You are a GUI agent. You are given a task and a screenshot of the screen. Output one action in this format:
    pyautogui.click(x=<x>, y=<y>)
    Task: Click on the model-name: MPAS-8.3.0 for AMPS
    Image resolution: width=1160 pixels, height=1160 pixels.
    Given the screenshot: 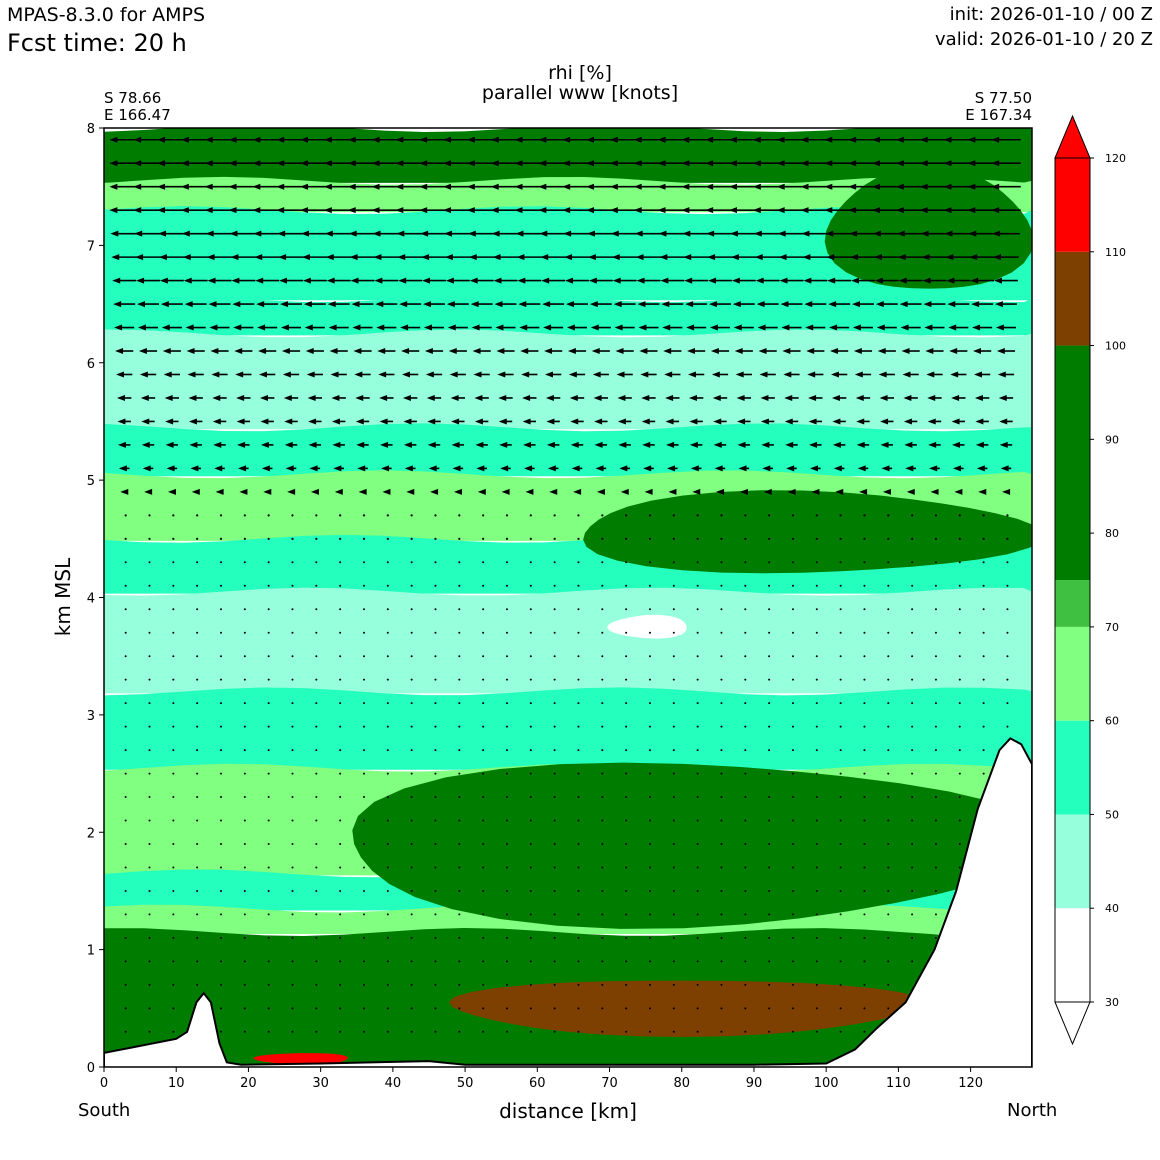 What is the action you would take?
    pyautogui.click(x=106, y=15)
    